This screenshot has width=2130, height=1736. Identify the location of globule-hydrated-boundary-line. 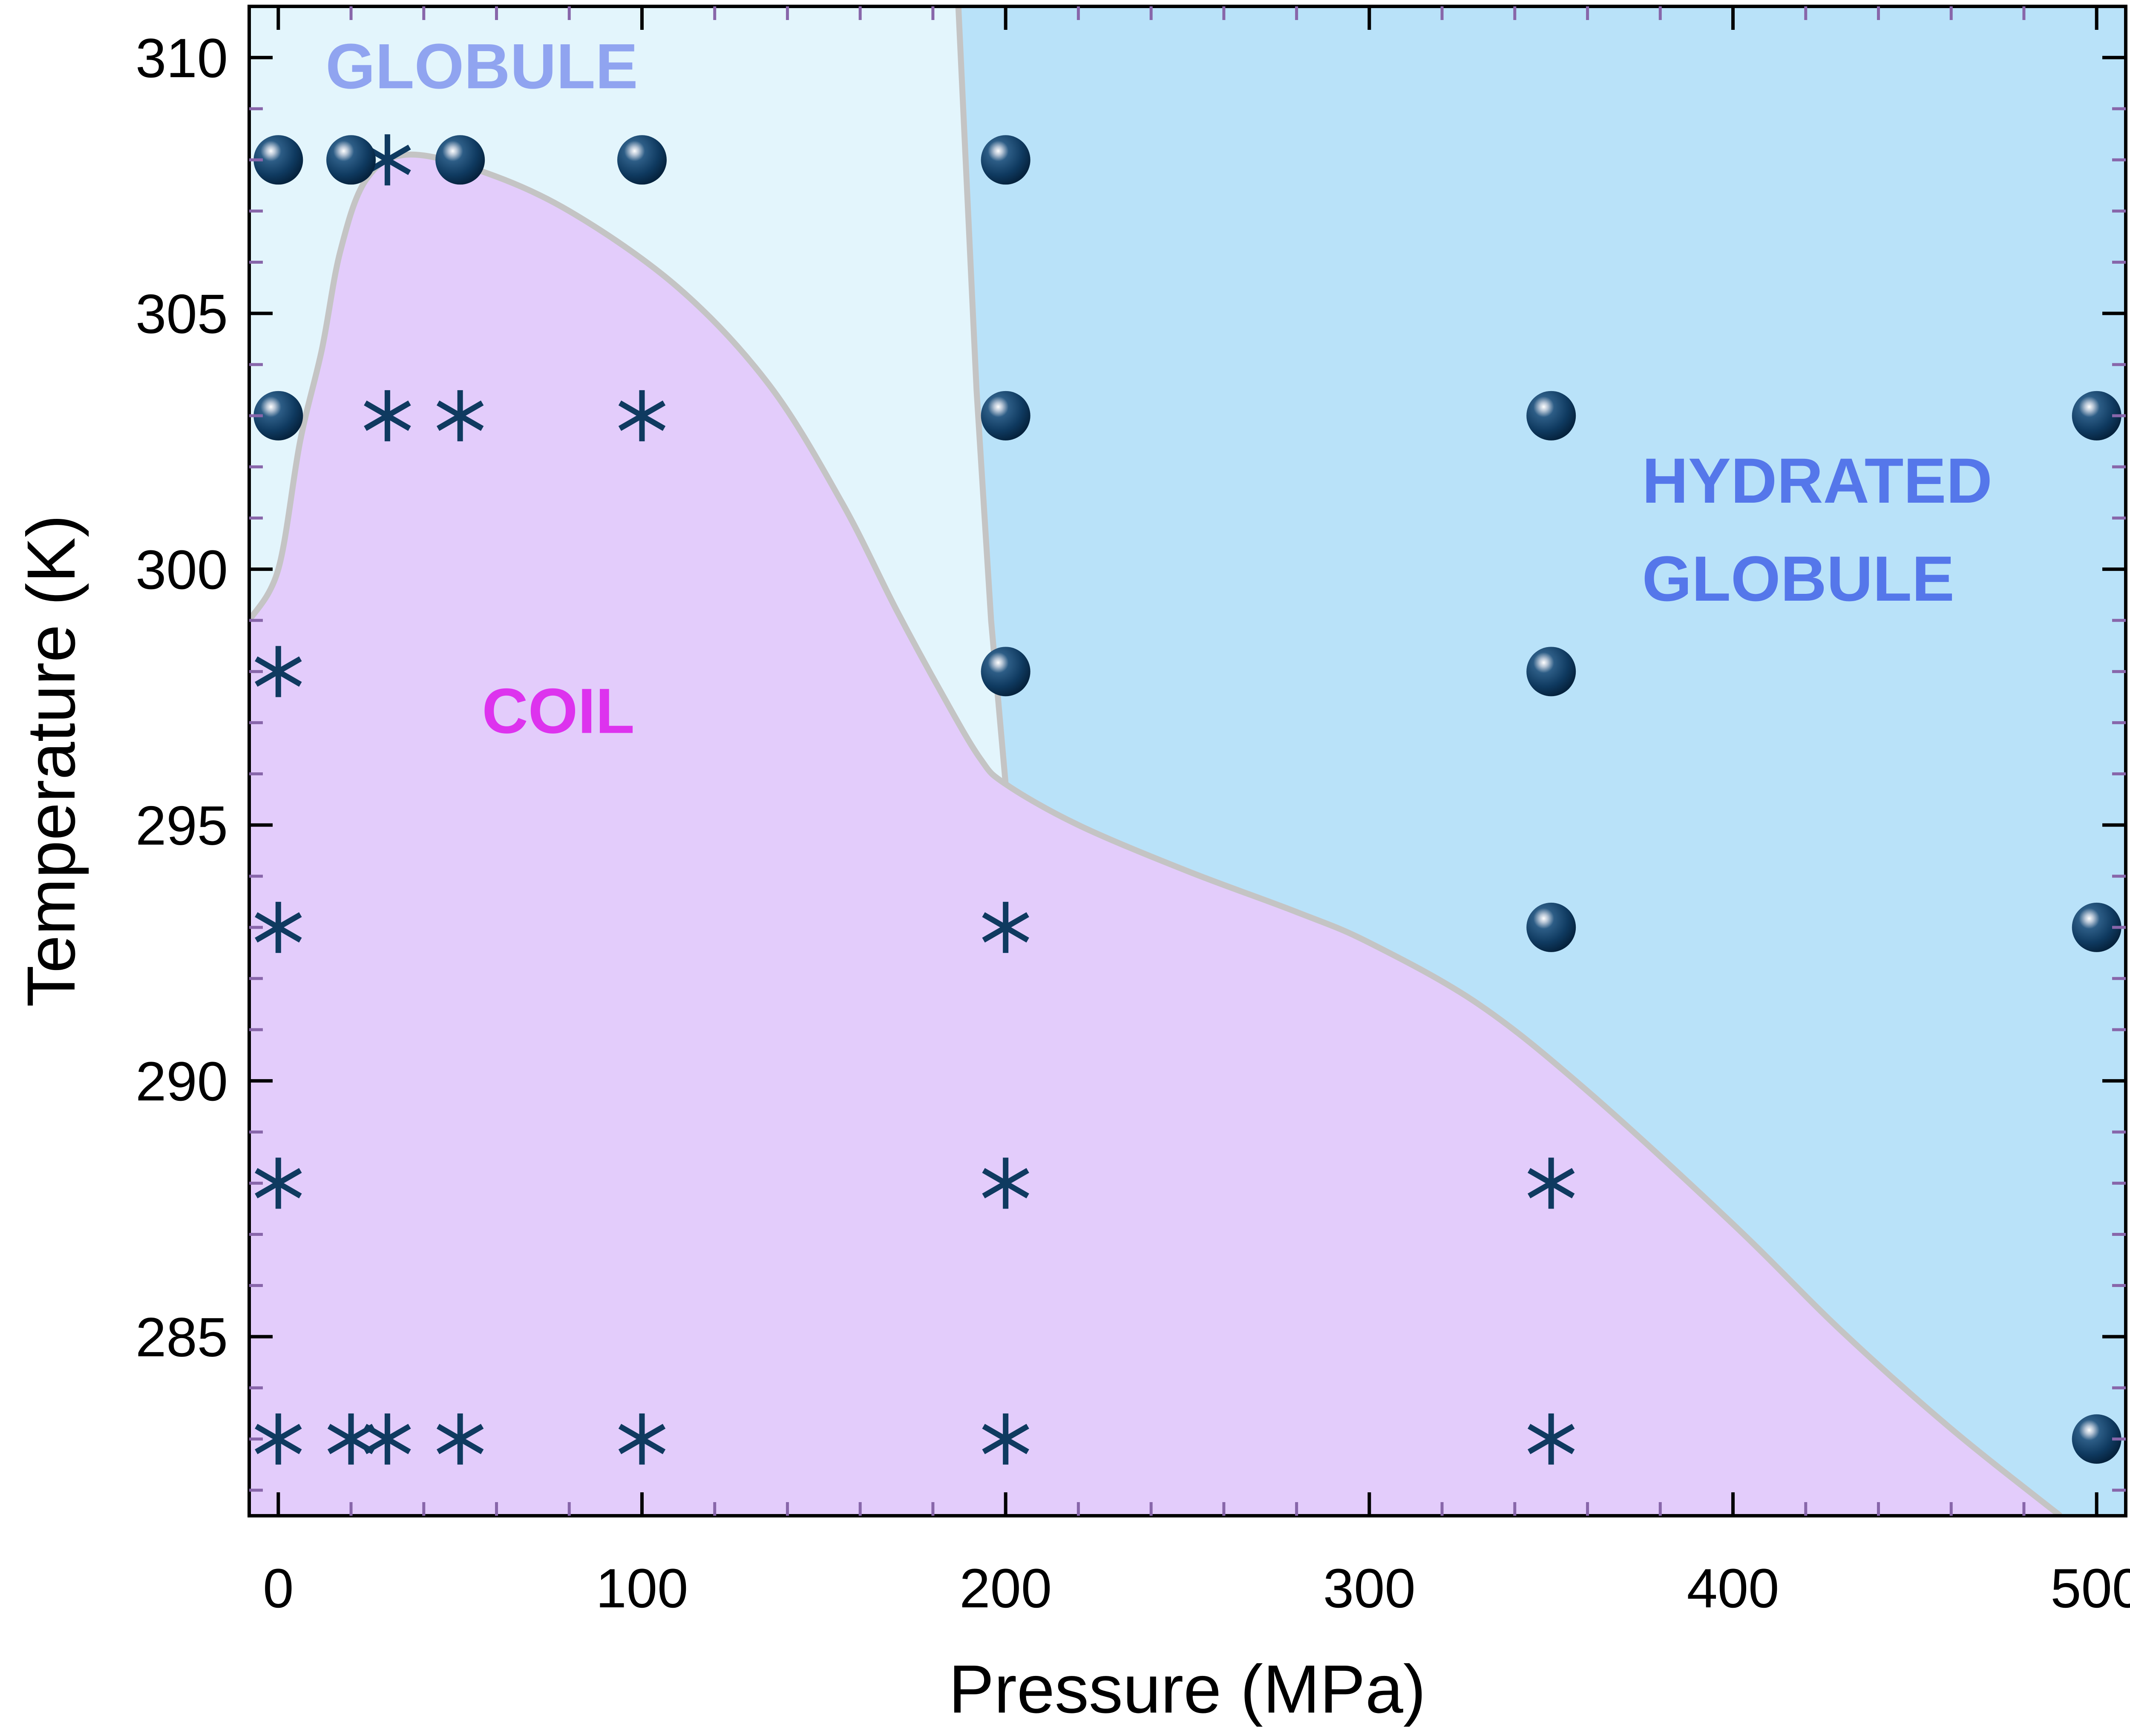
(982, 395).